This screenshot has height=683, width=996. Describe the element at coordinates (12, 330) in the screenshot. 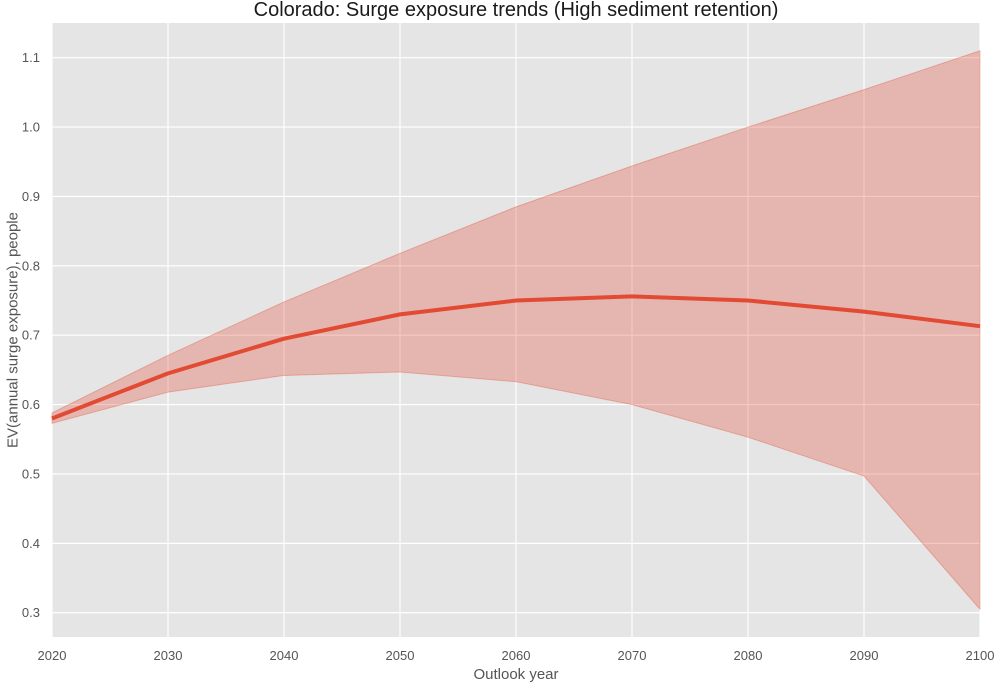

I see `y-axis-label: EV(annual surge exposure), people` at that location.